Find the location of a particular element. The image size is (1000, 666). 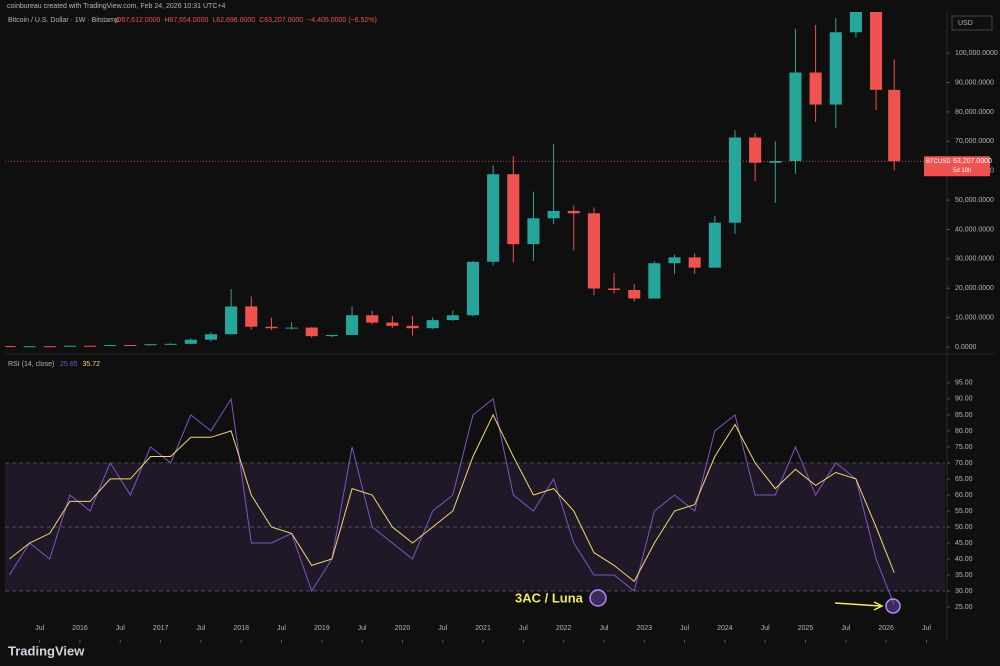

y-tick-label: 55.00 is located at coordinates (964, 511).